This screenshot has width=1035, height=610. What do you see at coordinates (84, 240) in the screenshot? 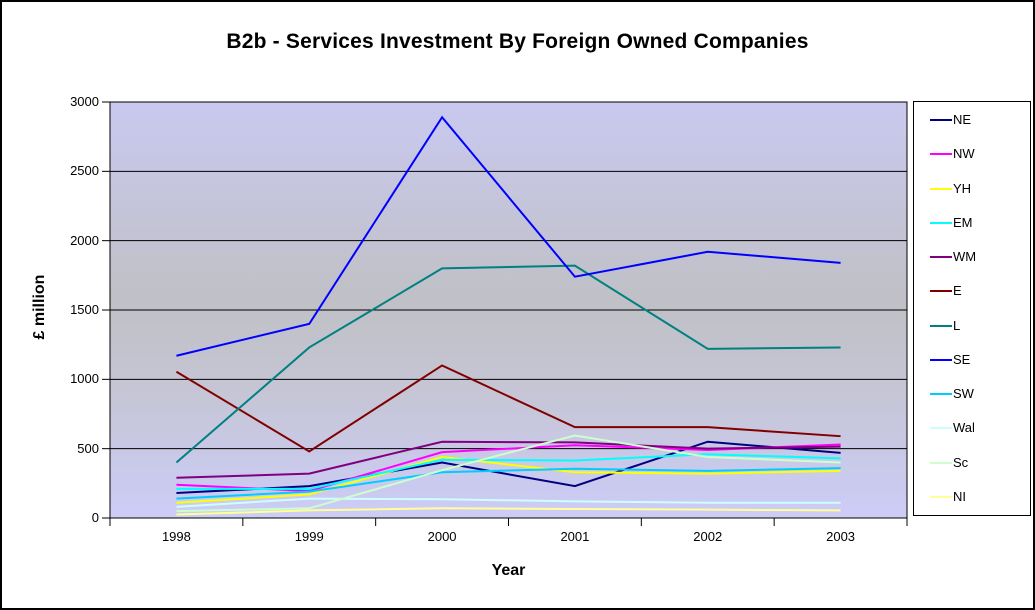
I see `y-tick-label-2000: 2000` at bounding box center [84, 240].